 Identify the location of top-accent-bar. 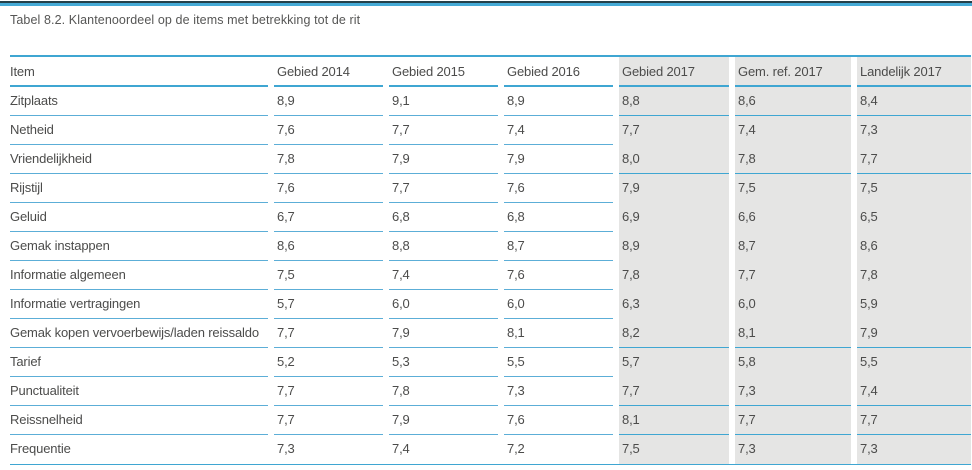
(486, 3).